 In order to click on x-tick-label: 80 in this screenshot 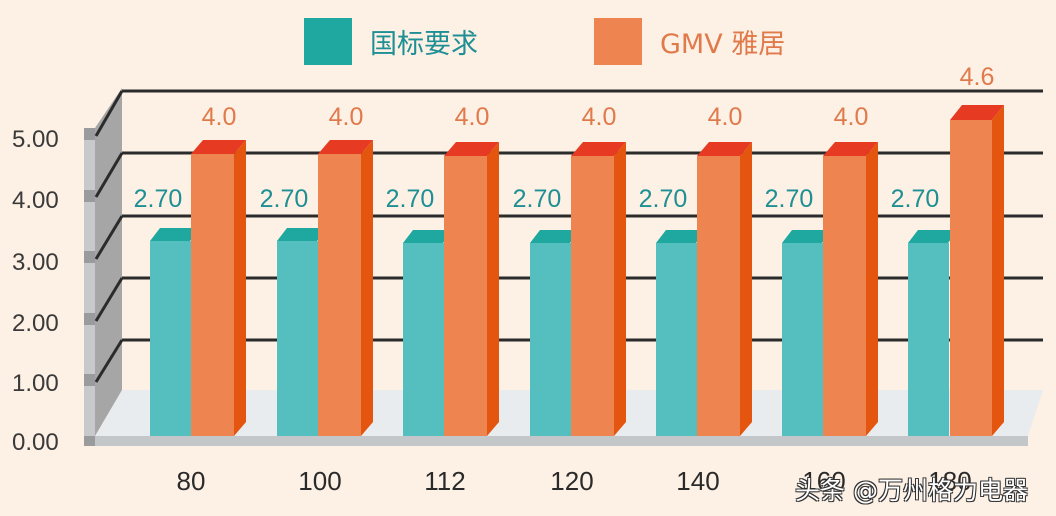, I will do `click(191, 481)`.